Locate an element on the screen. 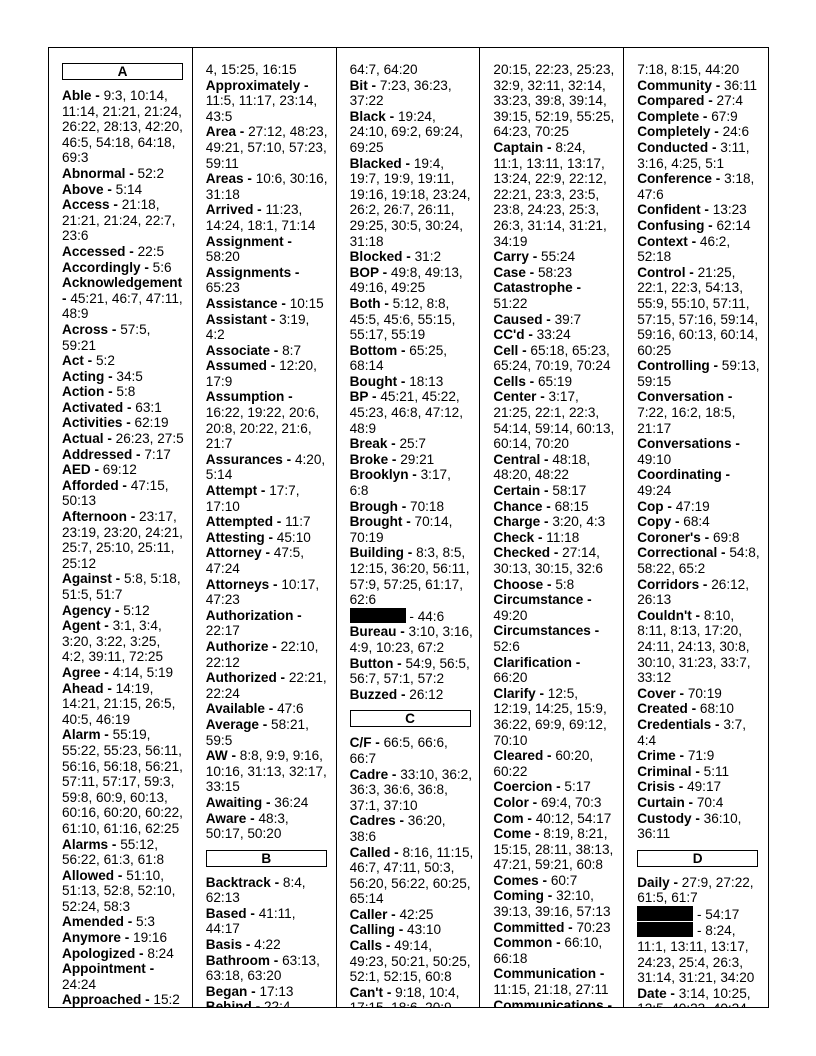 Image resolution: width=816 pixels, height=1056 pixels. index-entry: Corridors - 26:12, 26:13 is located at coordinates (693, 592).